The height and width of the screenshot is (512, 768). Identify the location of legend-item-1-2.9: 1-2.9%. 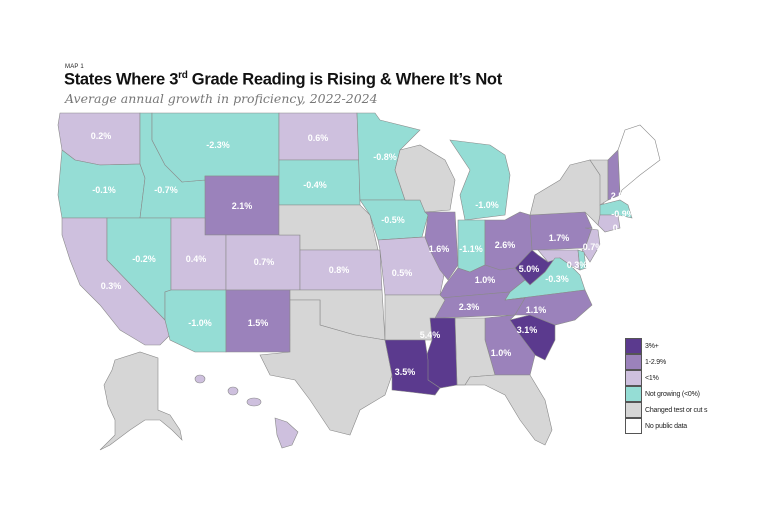
(666, 362).